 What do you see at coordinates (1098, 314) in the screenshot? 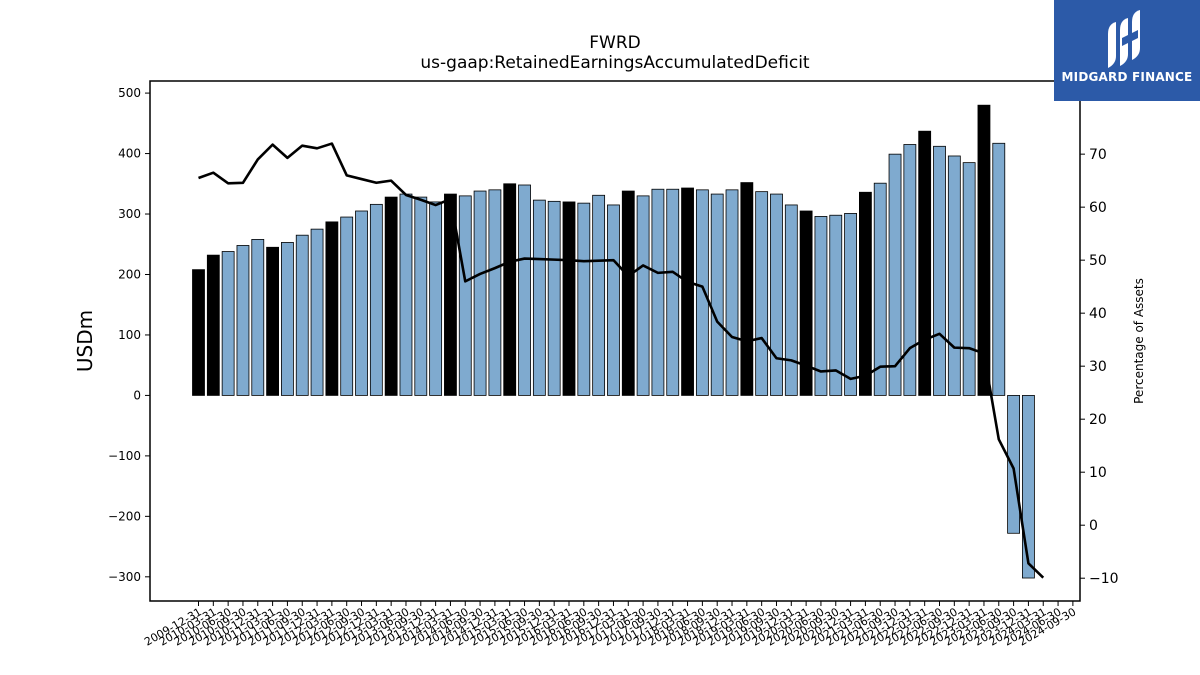
I see `y2-tick-label: 40` at bounding box center [1098, 314].